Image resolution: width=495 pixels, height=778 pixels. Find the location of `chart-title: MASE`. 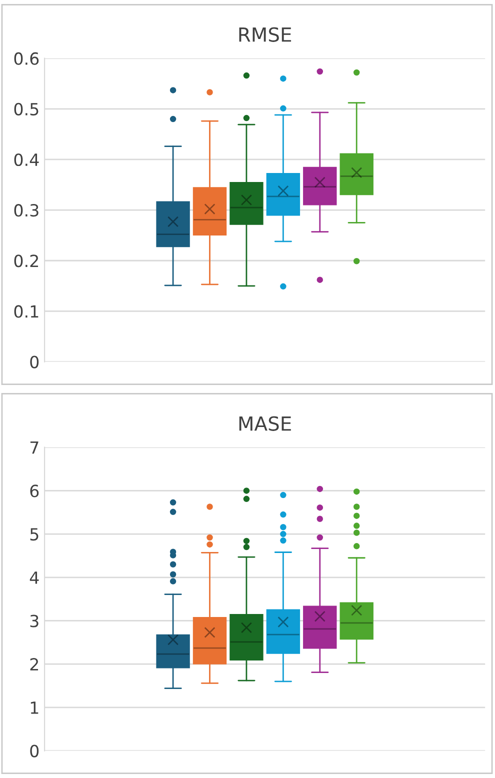

chart-title: MASE is located at coordinates (265, 423).